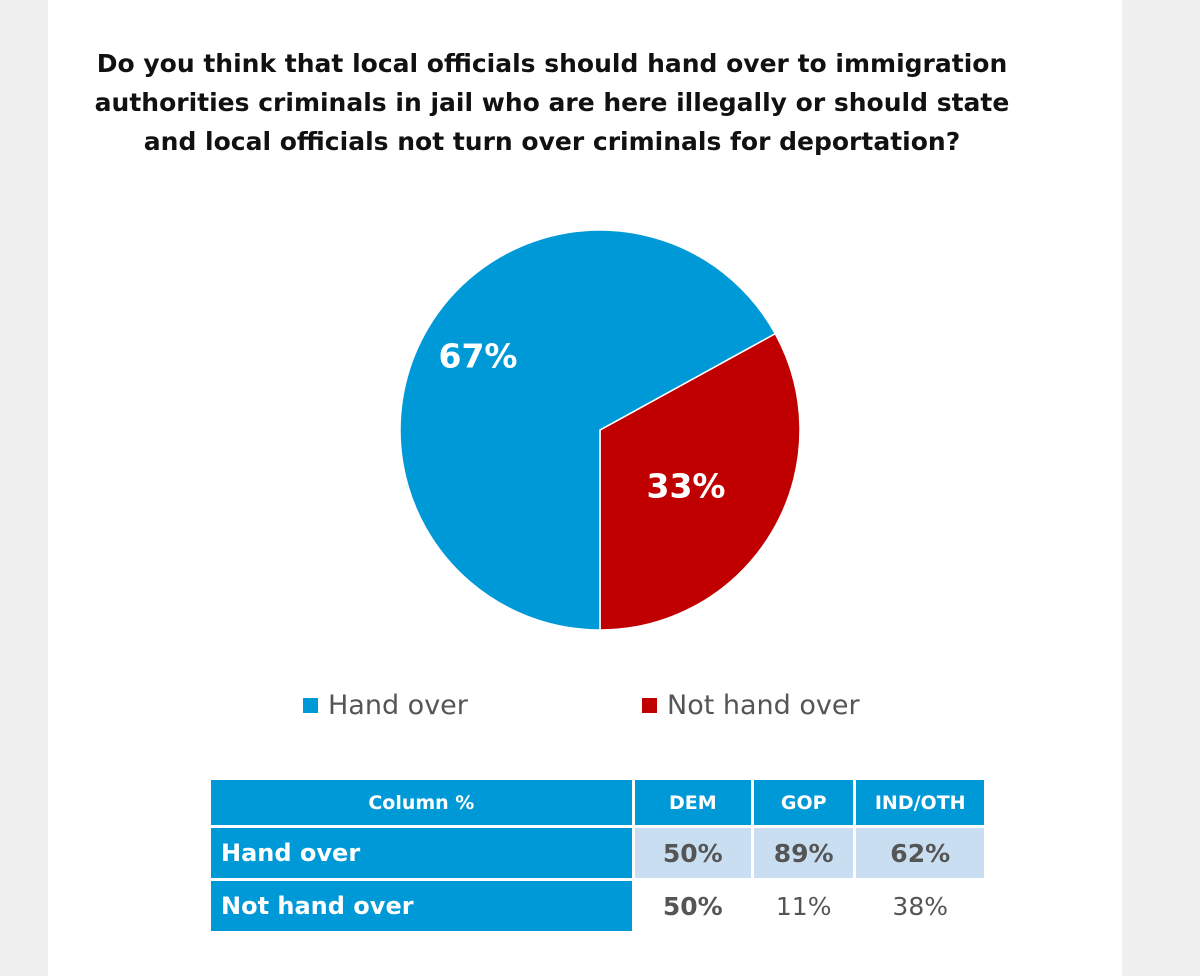  I want to click on row-label-hand-over: Hand over, so click(421, 853).